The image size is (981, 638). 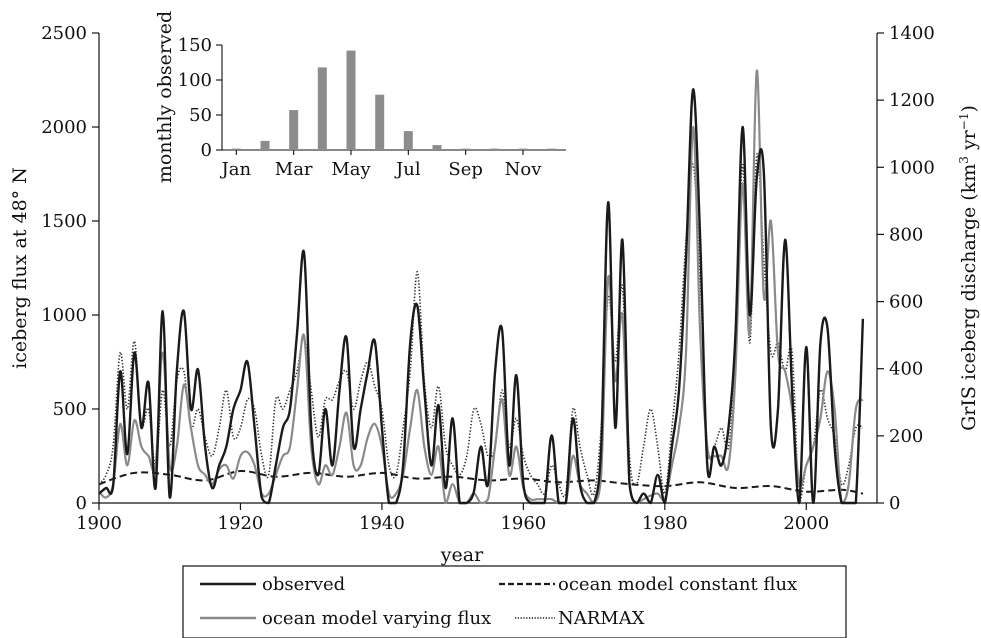 I want to click on y2-title-mid: yr, so click(x=969, y=142).